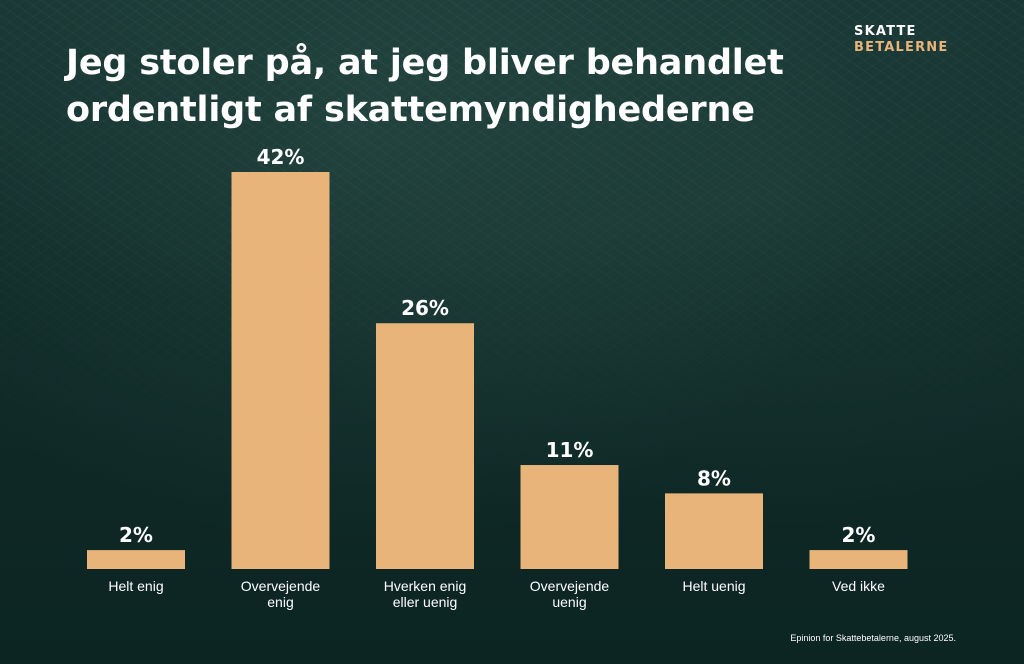 The width and height of the screenshot is (1024, 664). I want to click on brand-logo: SKATTE BETALERNE, so click(901, 40).